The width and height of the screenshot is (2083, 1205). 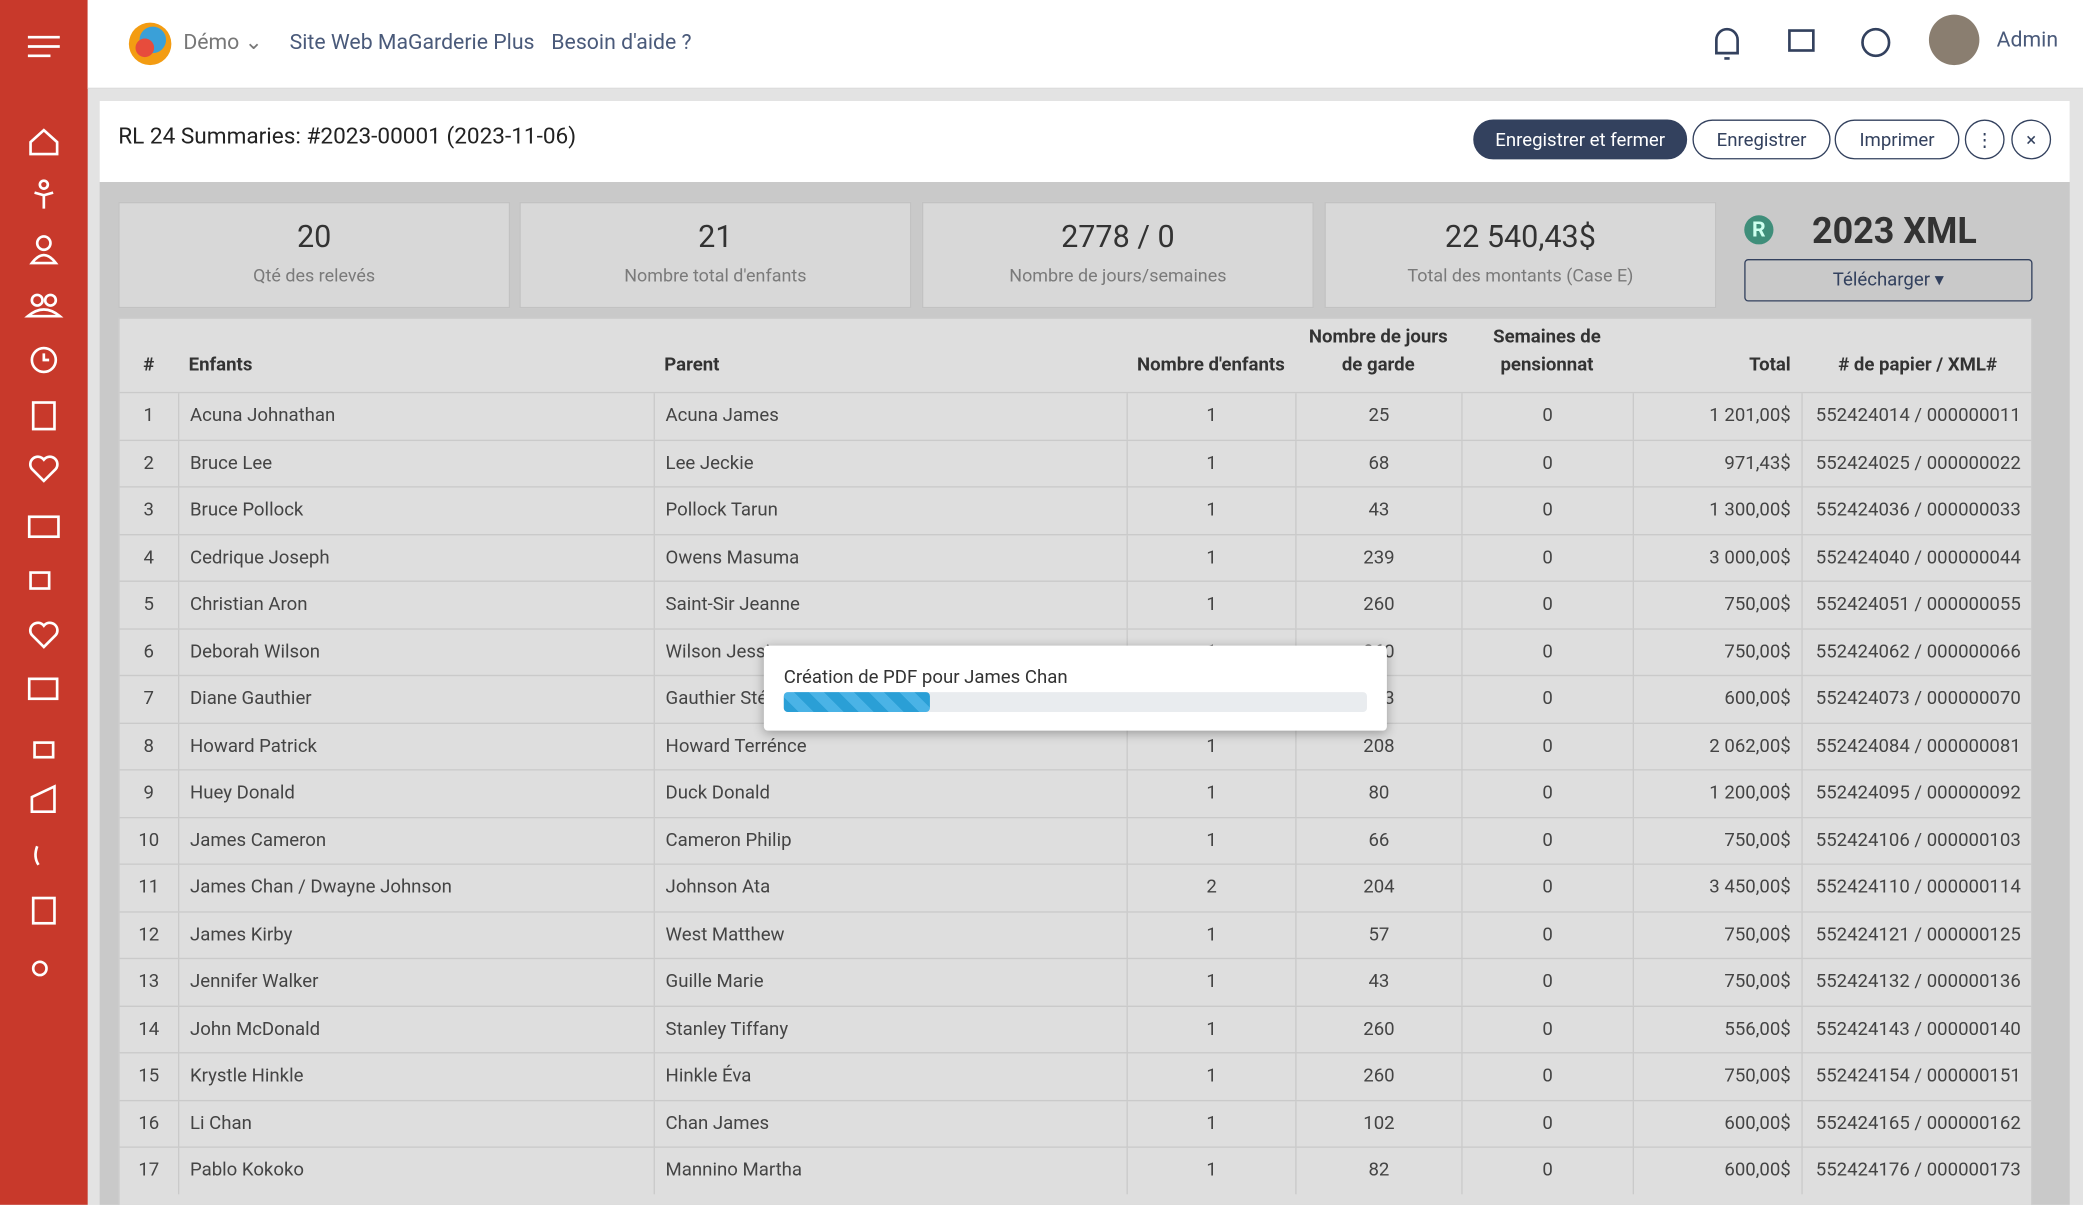 What do you see at coordinates (1888, 280) in the screenshot?
I see `download-button: Télécharger ▾` at bounding box center [1888, 280].